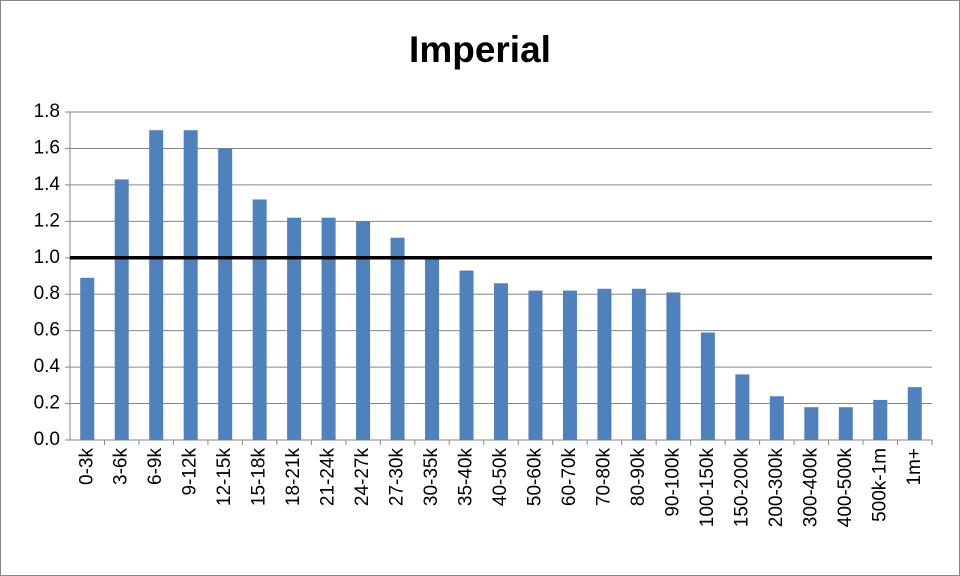  What do you see at coordinates (47, 293) in the screenshot?
I see `y-tick-label: 0.8` at bounding box center [47, 293].